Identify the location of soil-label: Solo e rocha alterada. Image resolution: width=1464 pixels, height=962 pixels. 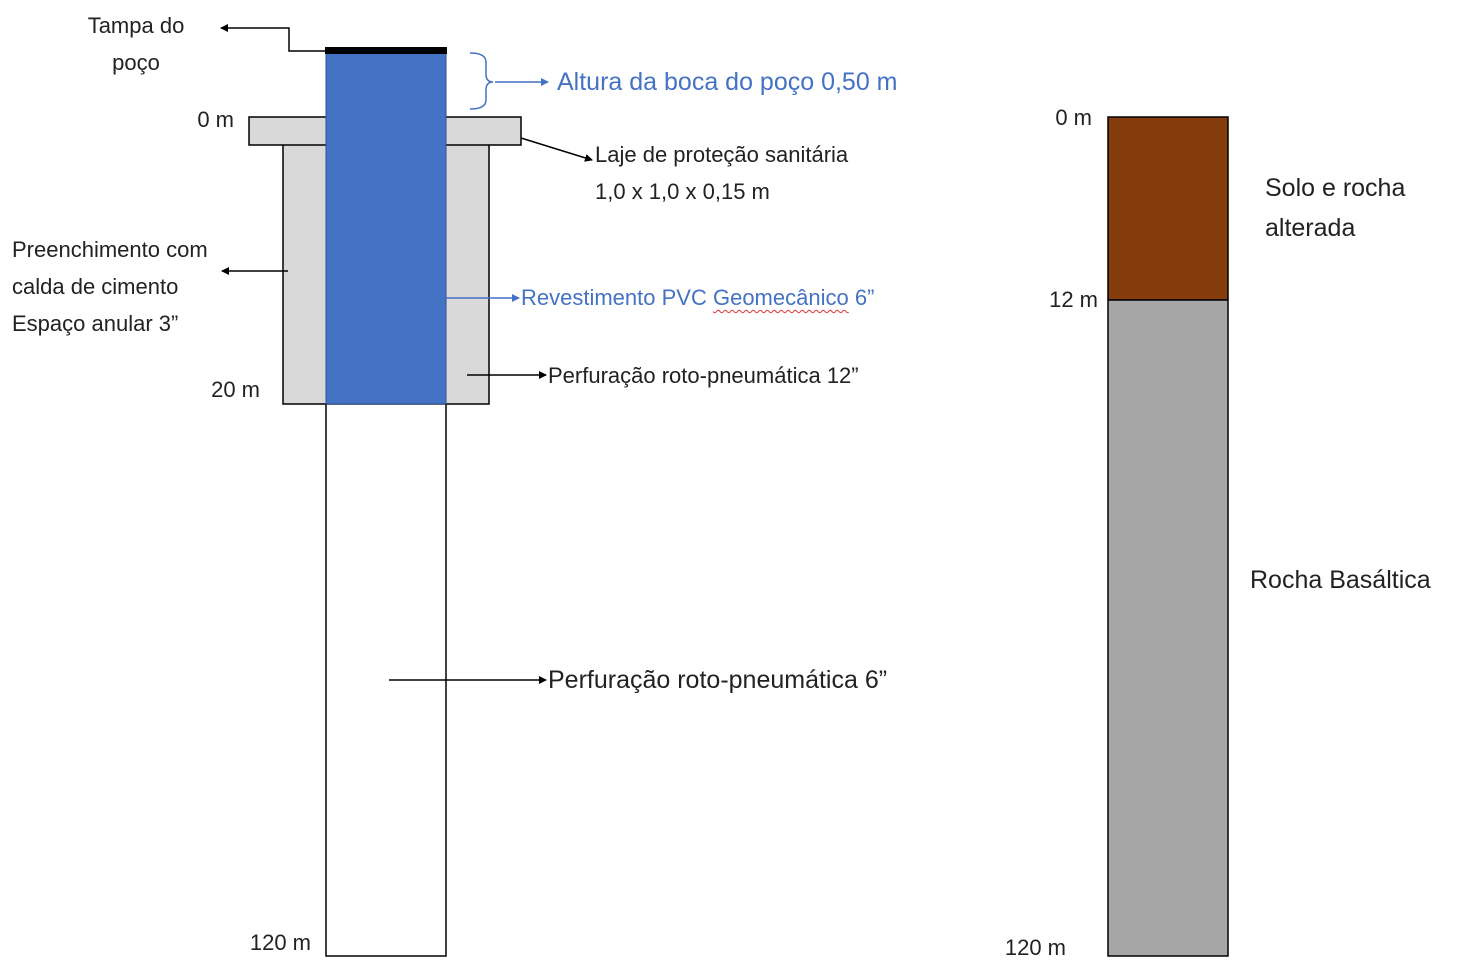
(1335, 208).